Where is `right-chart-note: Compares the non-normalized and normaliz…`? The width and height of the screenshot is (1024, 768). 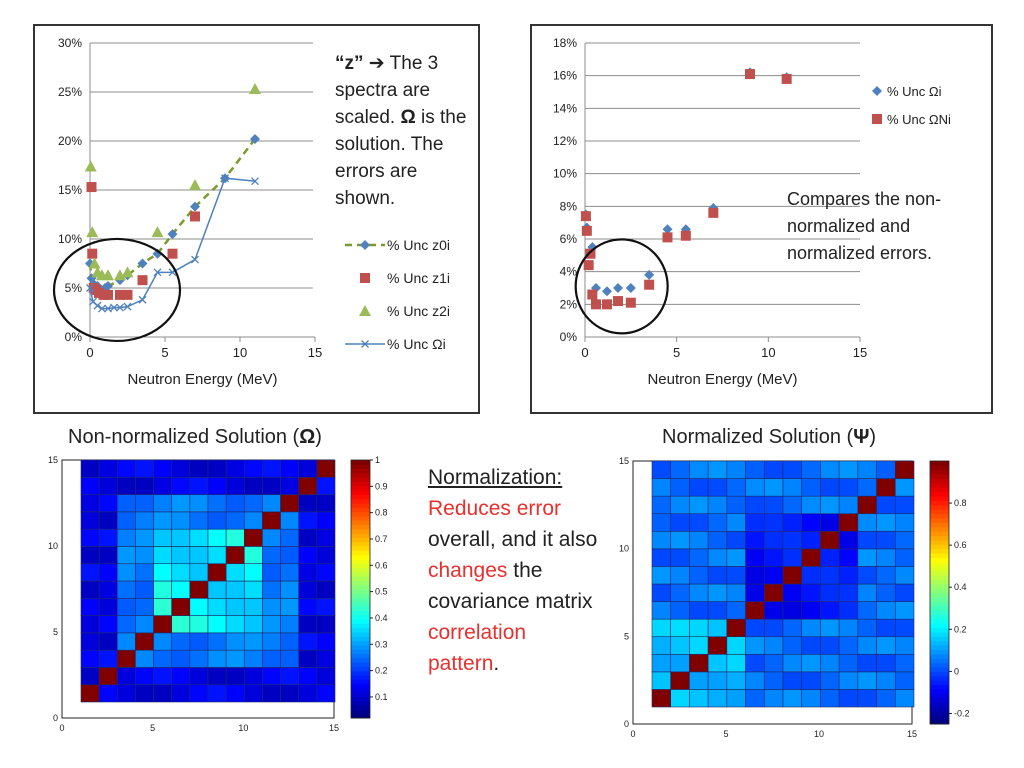
right-chart-note: Compares the non-normalized and normaliz… is located at coordinates (864, 226).